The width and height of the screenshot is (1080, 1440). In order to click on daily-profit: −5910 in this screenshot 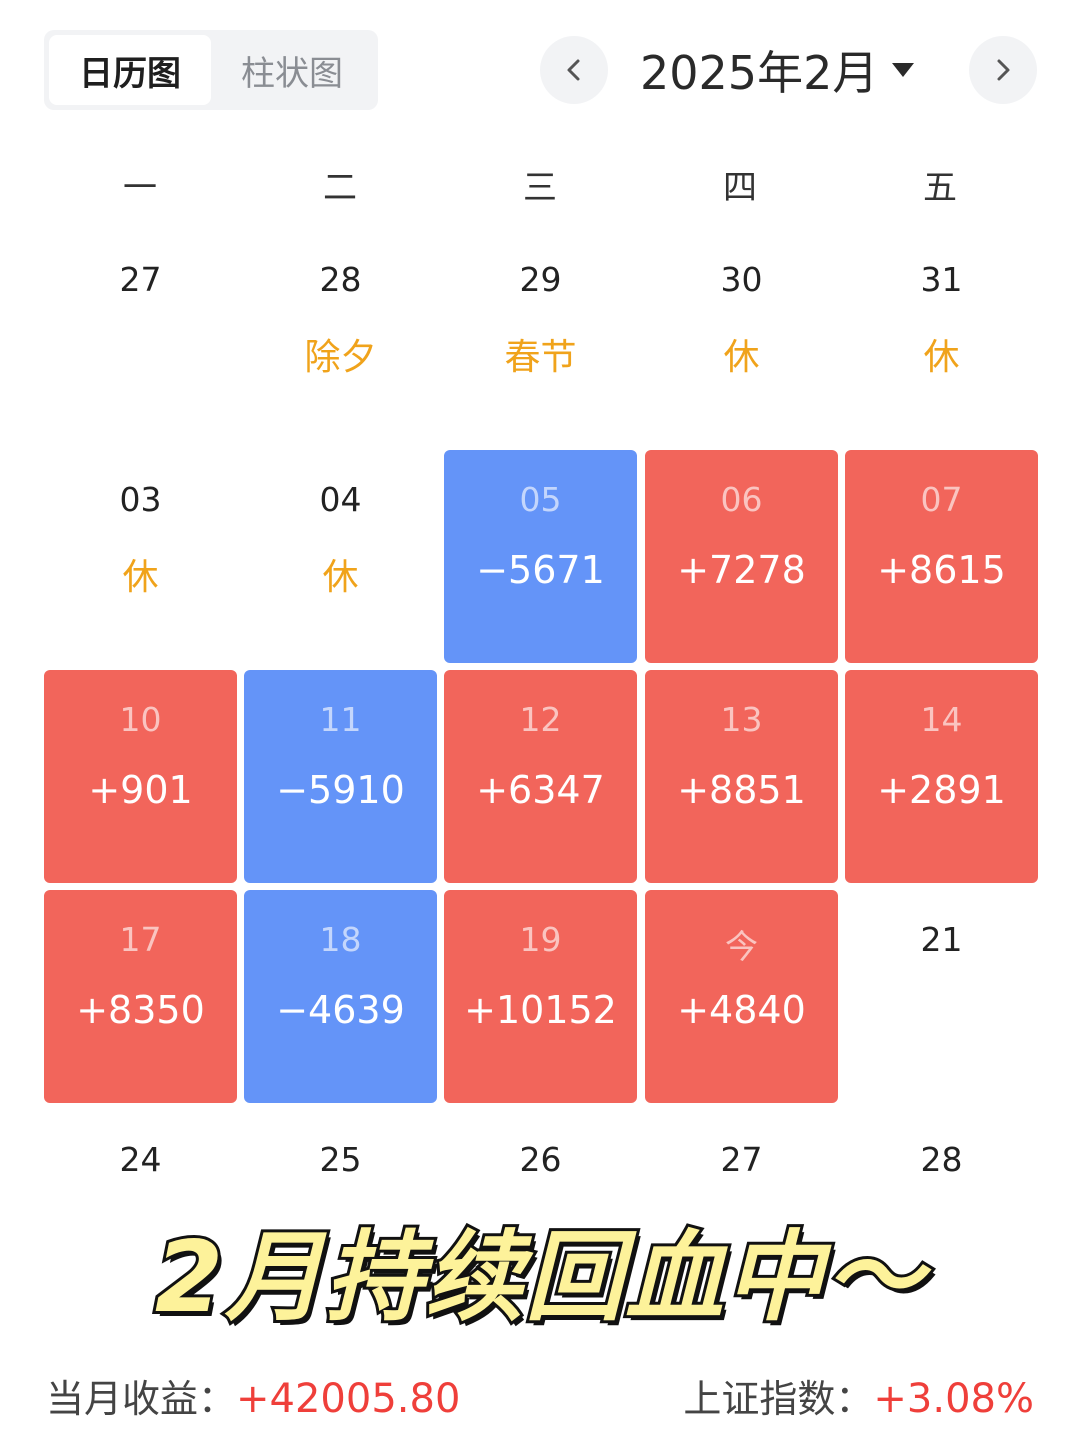, I will do `click(340, 790)`.